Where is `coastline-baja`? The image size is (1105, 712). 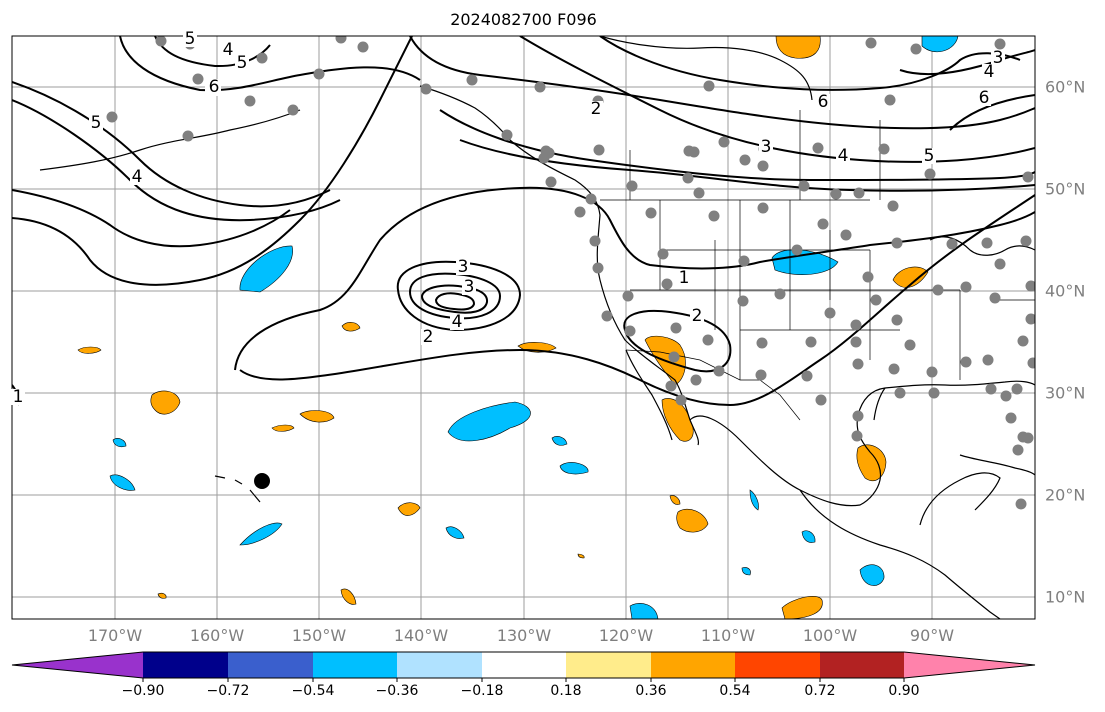 coastline-baja is located at coordinates (649, 395).